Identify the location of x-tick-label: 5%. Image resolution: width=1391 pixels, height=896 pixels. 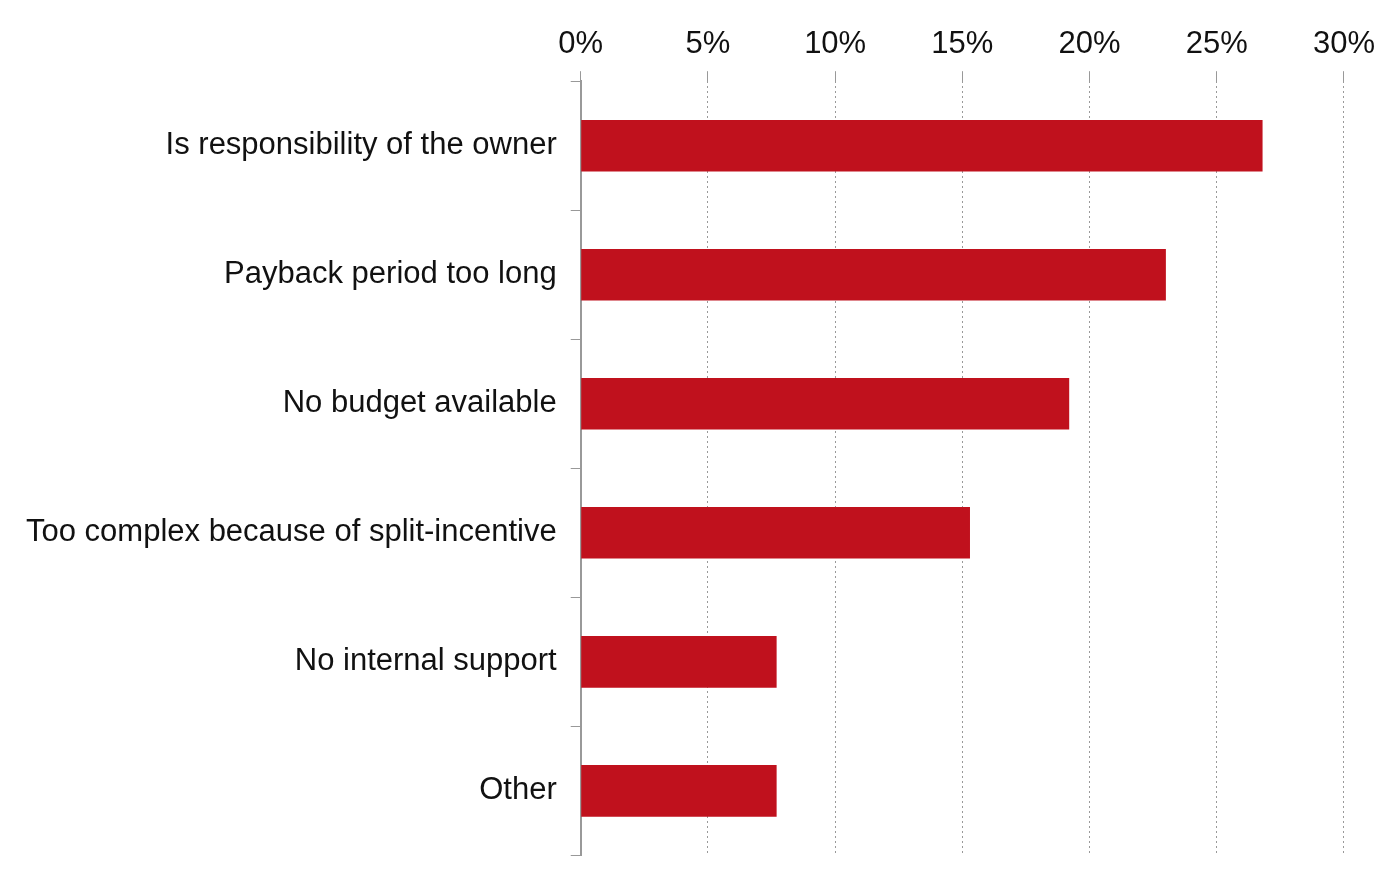
(708, 43).